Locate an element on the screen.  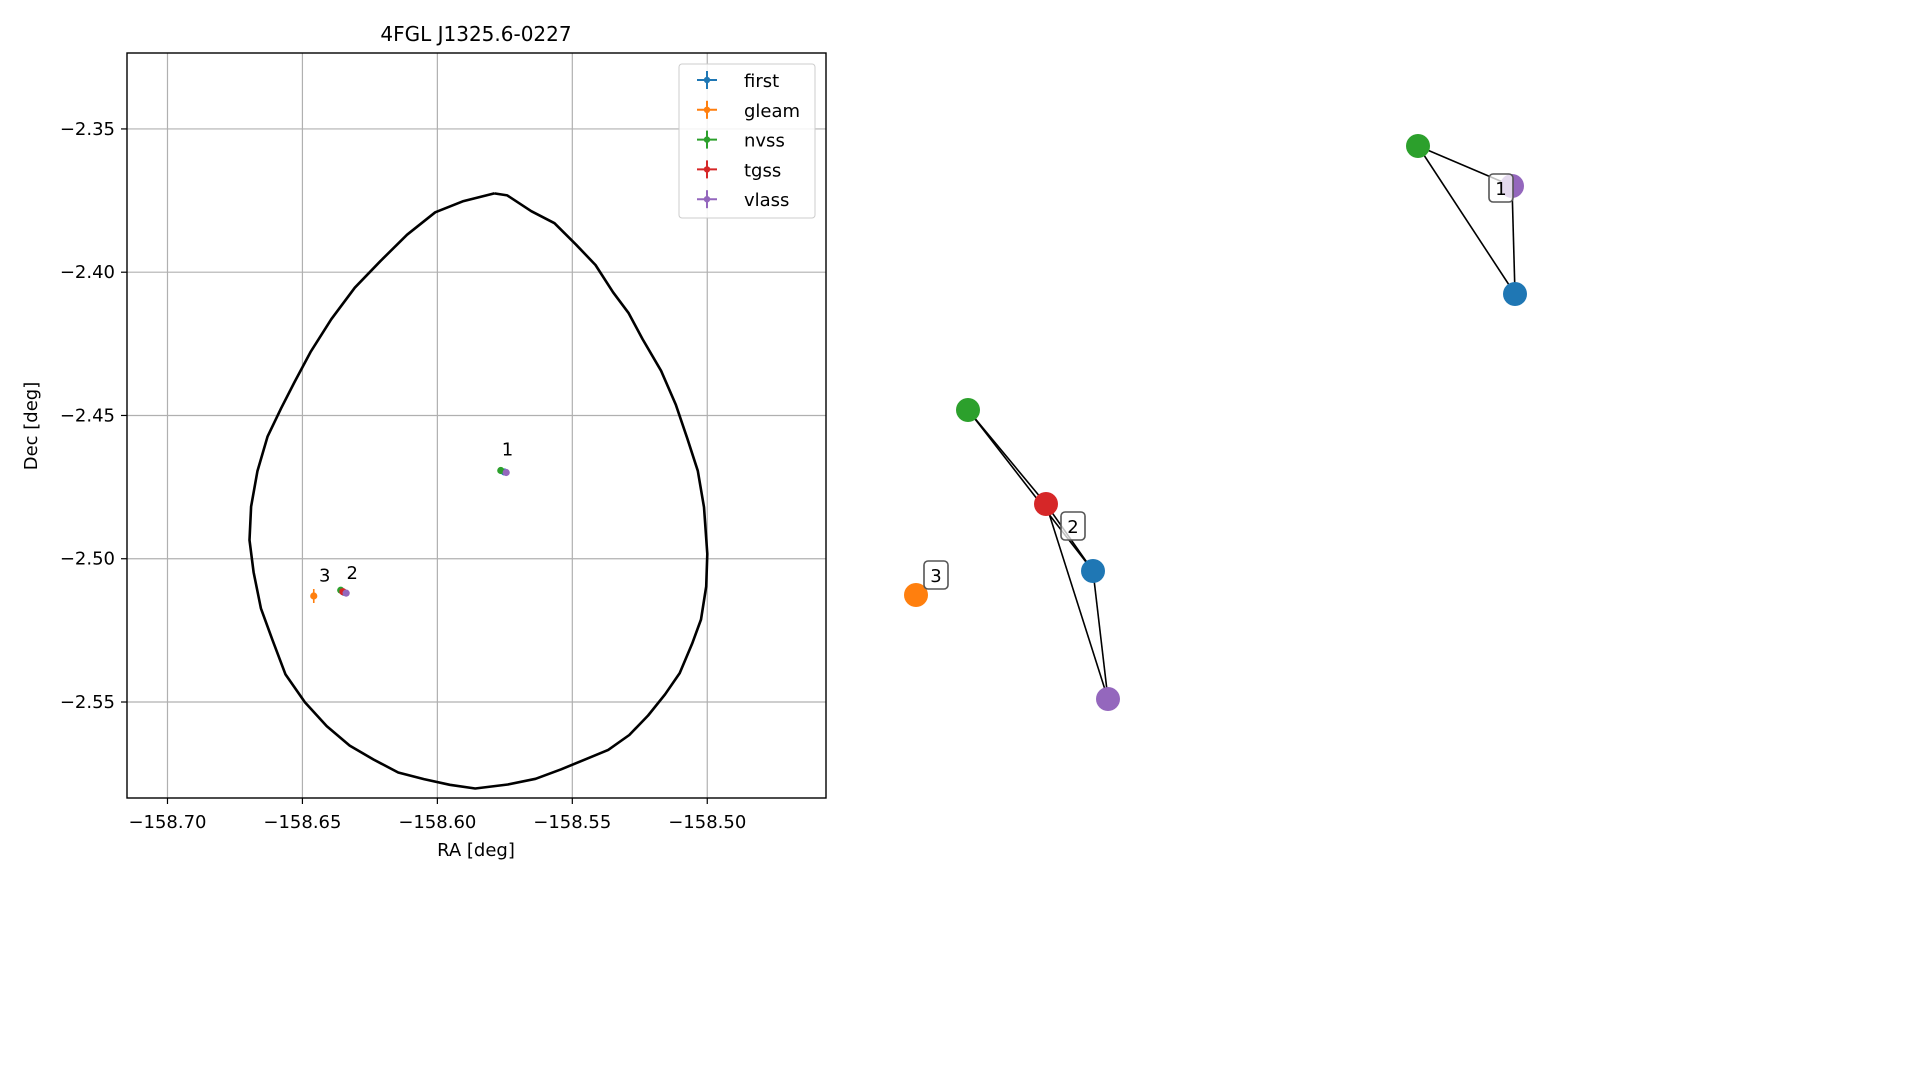
legend-item-nvss: nvss is located at coordinates (741, 141).